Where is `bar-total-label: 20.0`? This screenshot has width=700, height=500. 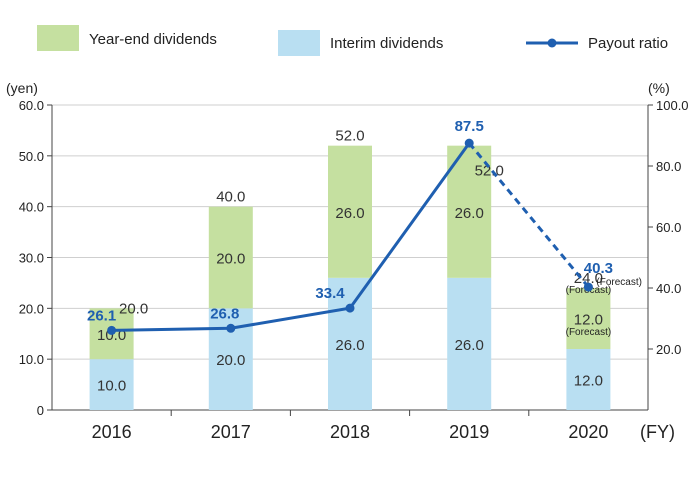 bar-total-label: 20.0 is located at coordinates (133, 308).